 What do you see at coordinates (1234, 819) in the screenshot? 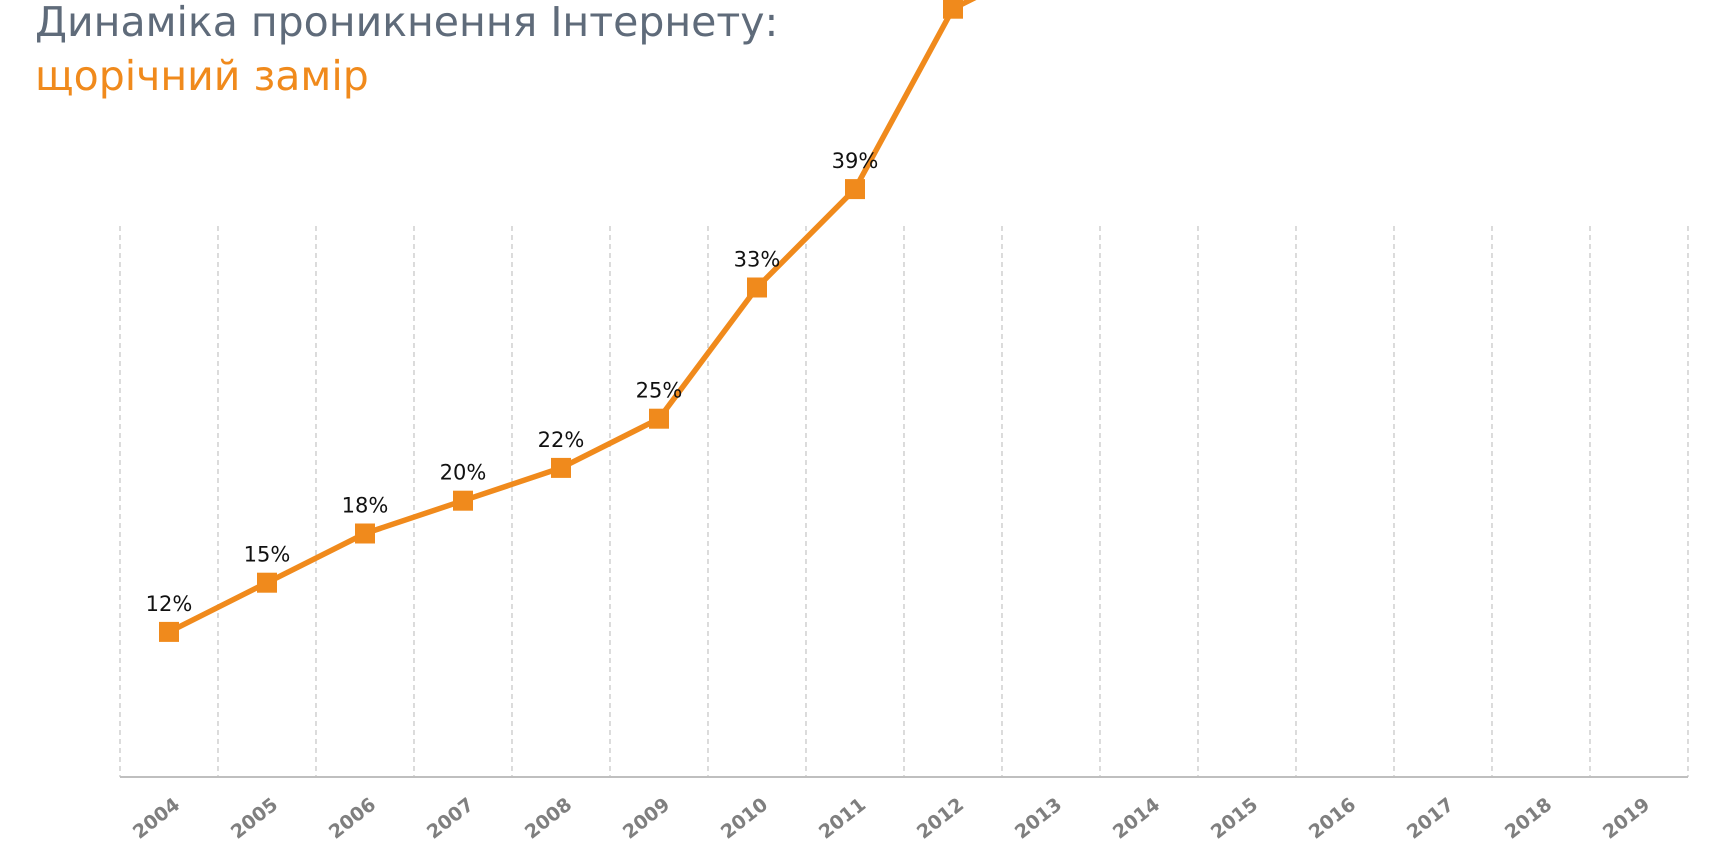
I see `x-tick-label: 2015` at bounding box center [1234, 819].